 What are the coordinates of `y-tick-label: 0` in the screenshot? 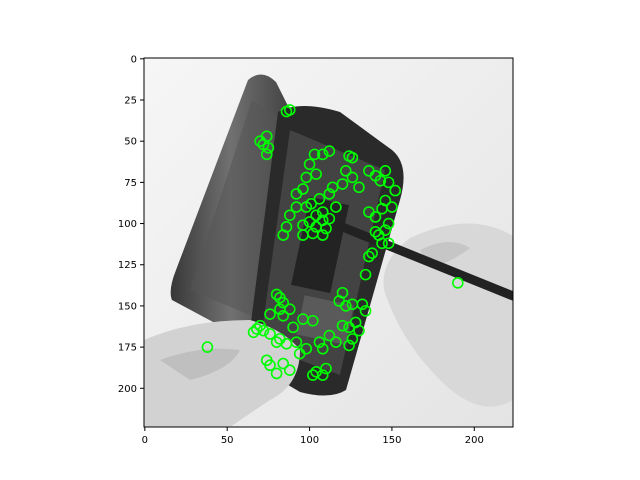 It's located at (134, 59).